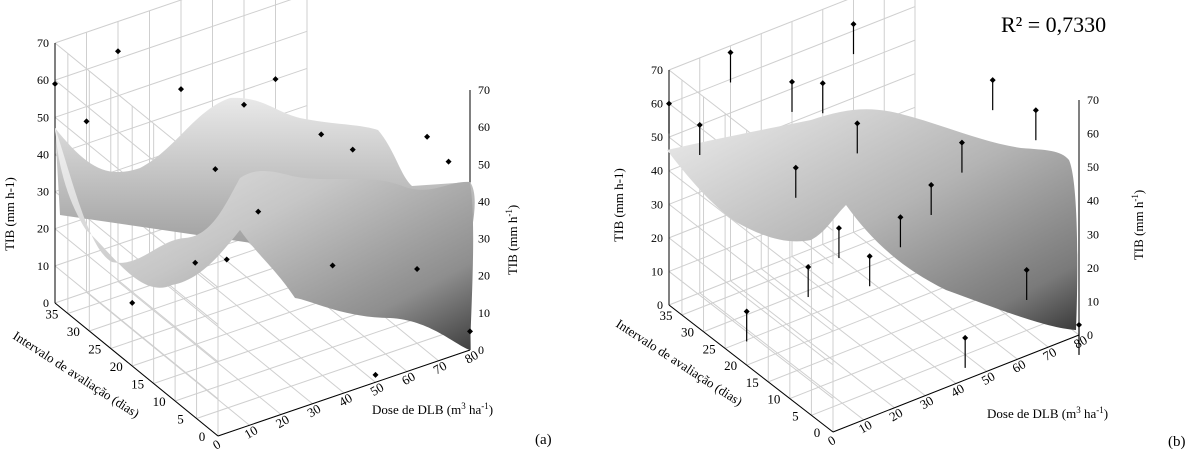 The height and width of the screenshot is (452, 1202). What do you see at coordinates (1047, 413) in the screenshot?
I see `xlabel-b: Dose de DLB (m3 ha-1)` at bounding box center [1047, 413].